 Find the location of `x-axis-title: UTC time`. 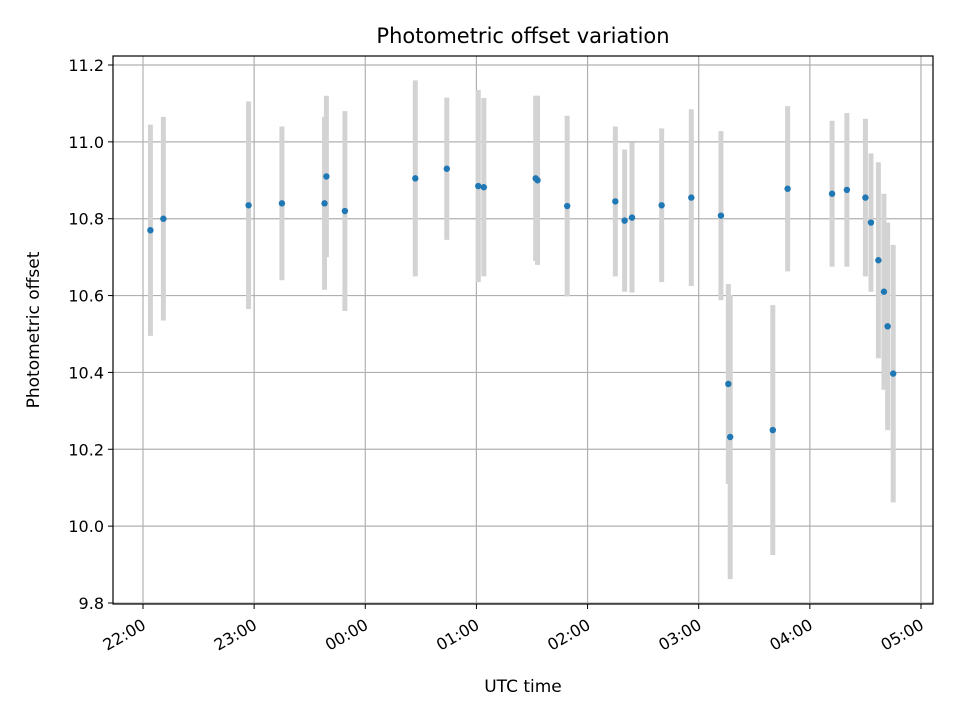

x-axis-title: UTC time is located at coordinates (523, 687).